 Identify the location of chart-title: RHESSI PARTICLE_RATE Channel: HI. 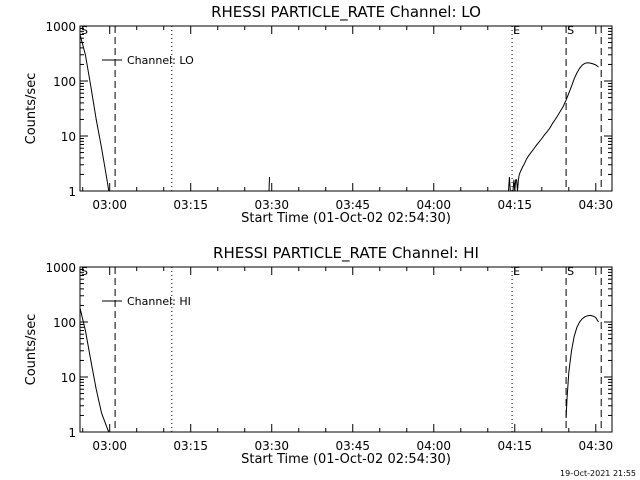
(346, 253).